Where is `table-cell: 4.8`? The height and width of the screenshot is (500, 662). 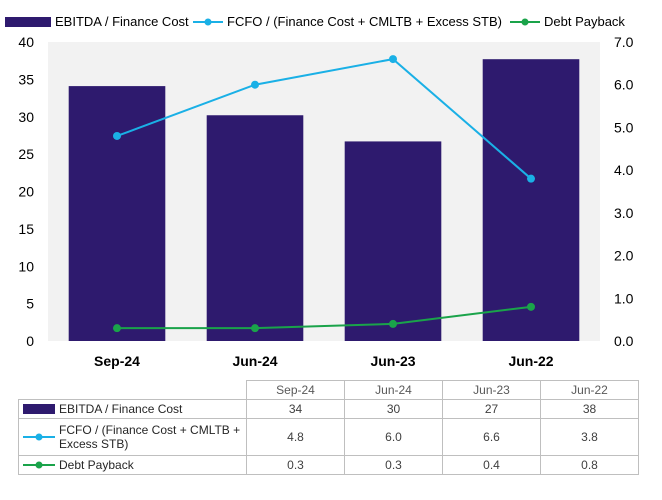 table-cell: 4.8 is located at coordinates (295, 437).